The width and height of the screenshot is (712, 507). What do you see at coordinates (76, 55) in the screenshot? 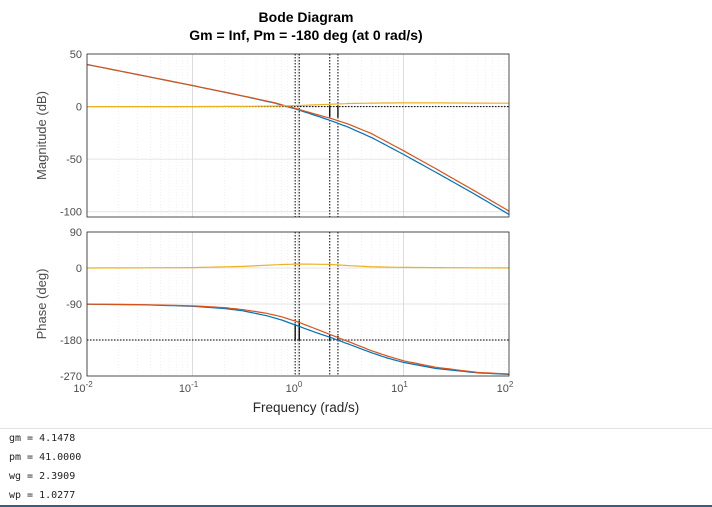
I see `mag-y-tick-label: 50` at bounding box center [76, 55].